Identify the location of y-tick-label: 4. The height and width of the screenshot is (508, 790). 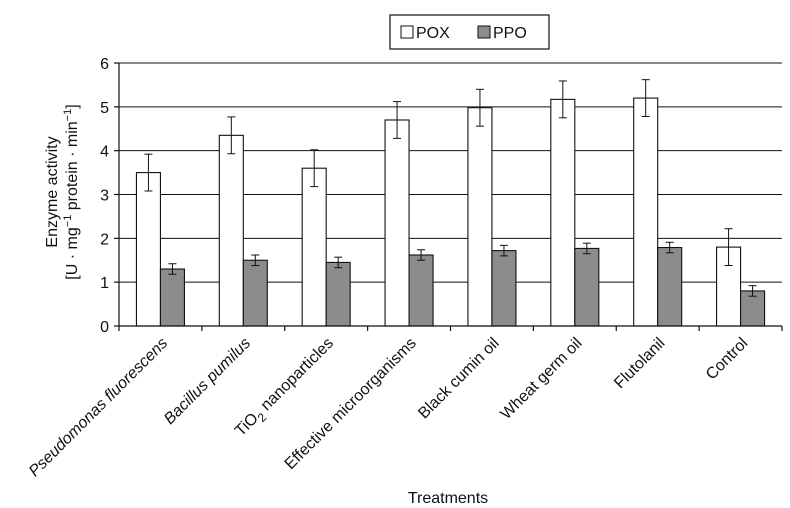
(104, 152).